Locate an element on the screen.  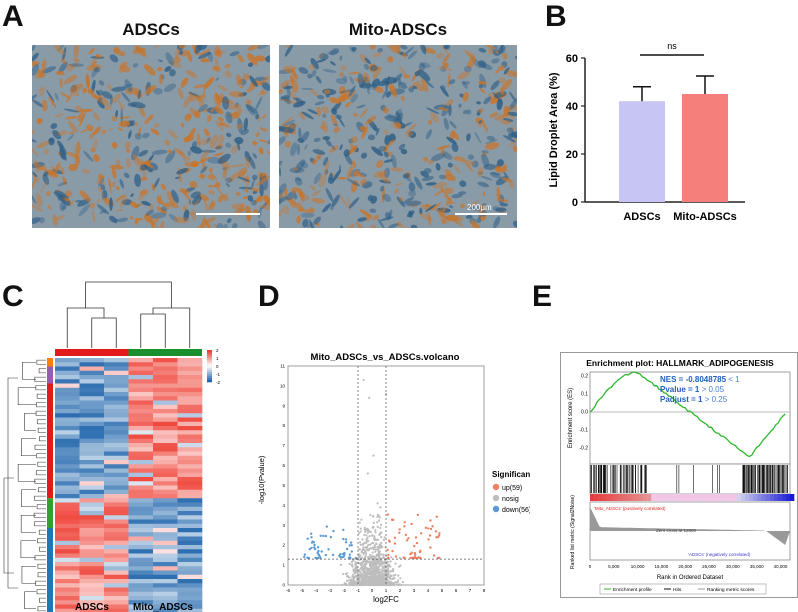
e-x-tick-label: 20,000 is located at coordinates (685, 566).